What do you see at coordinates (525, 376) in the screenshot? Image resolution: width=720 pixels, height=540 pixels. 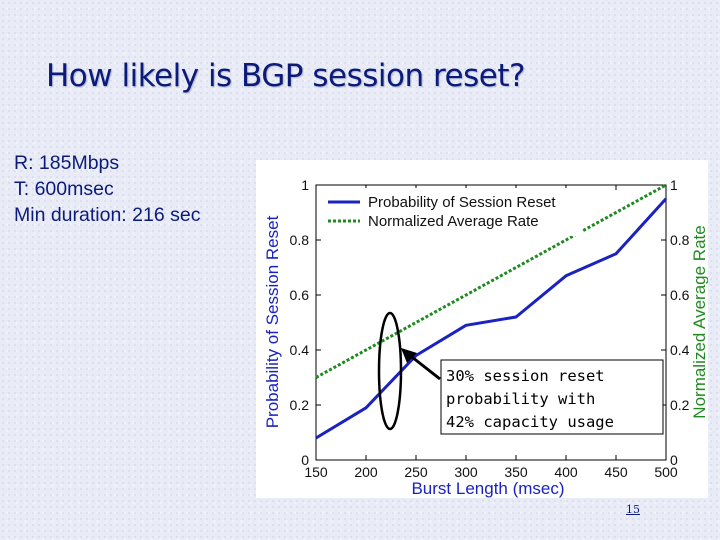 I see `annotation-line-1: 30% session reset` at bounding box center [525, 376].